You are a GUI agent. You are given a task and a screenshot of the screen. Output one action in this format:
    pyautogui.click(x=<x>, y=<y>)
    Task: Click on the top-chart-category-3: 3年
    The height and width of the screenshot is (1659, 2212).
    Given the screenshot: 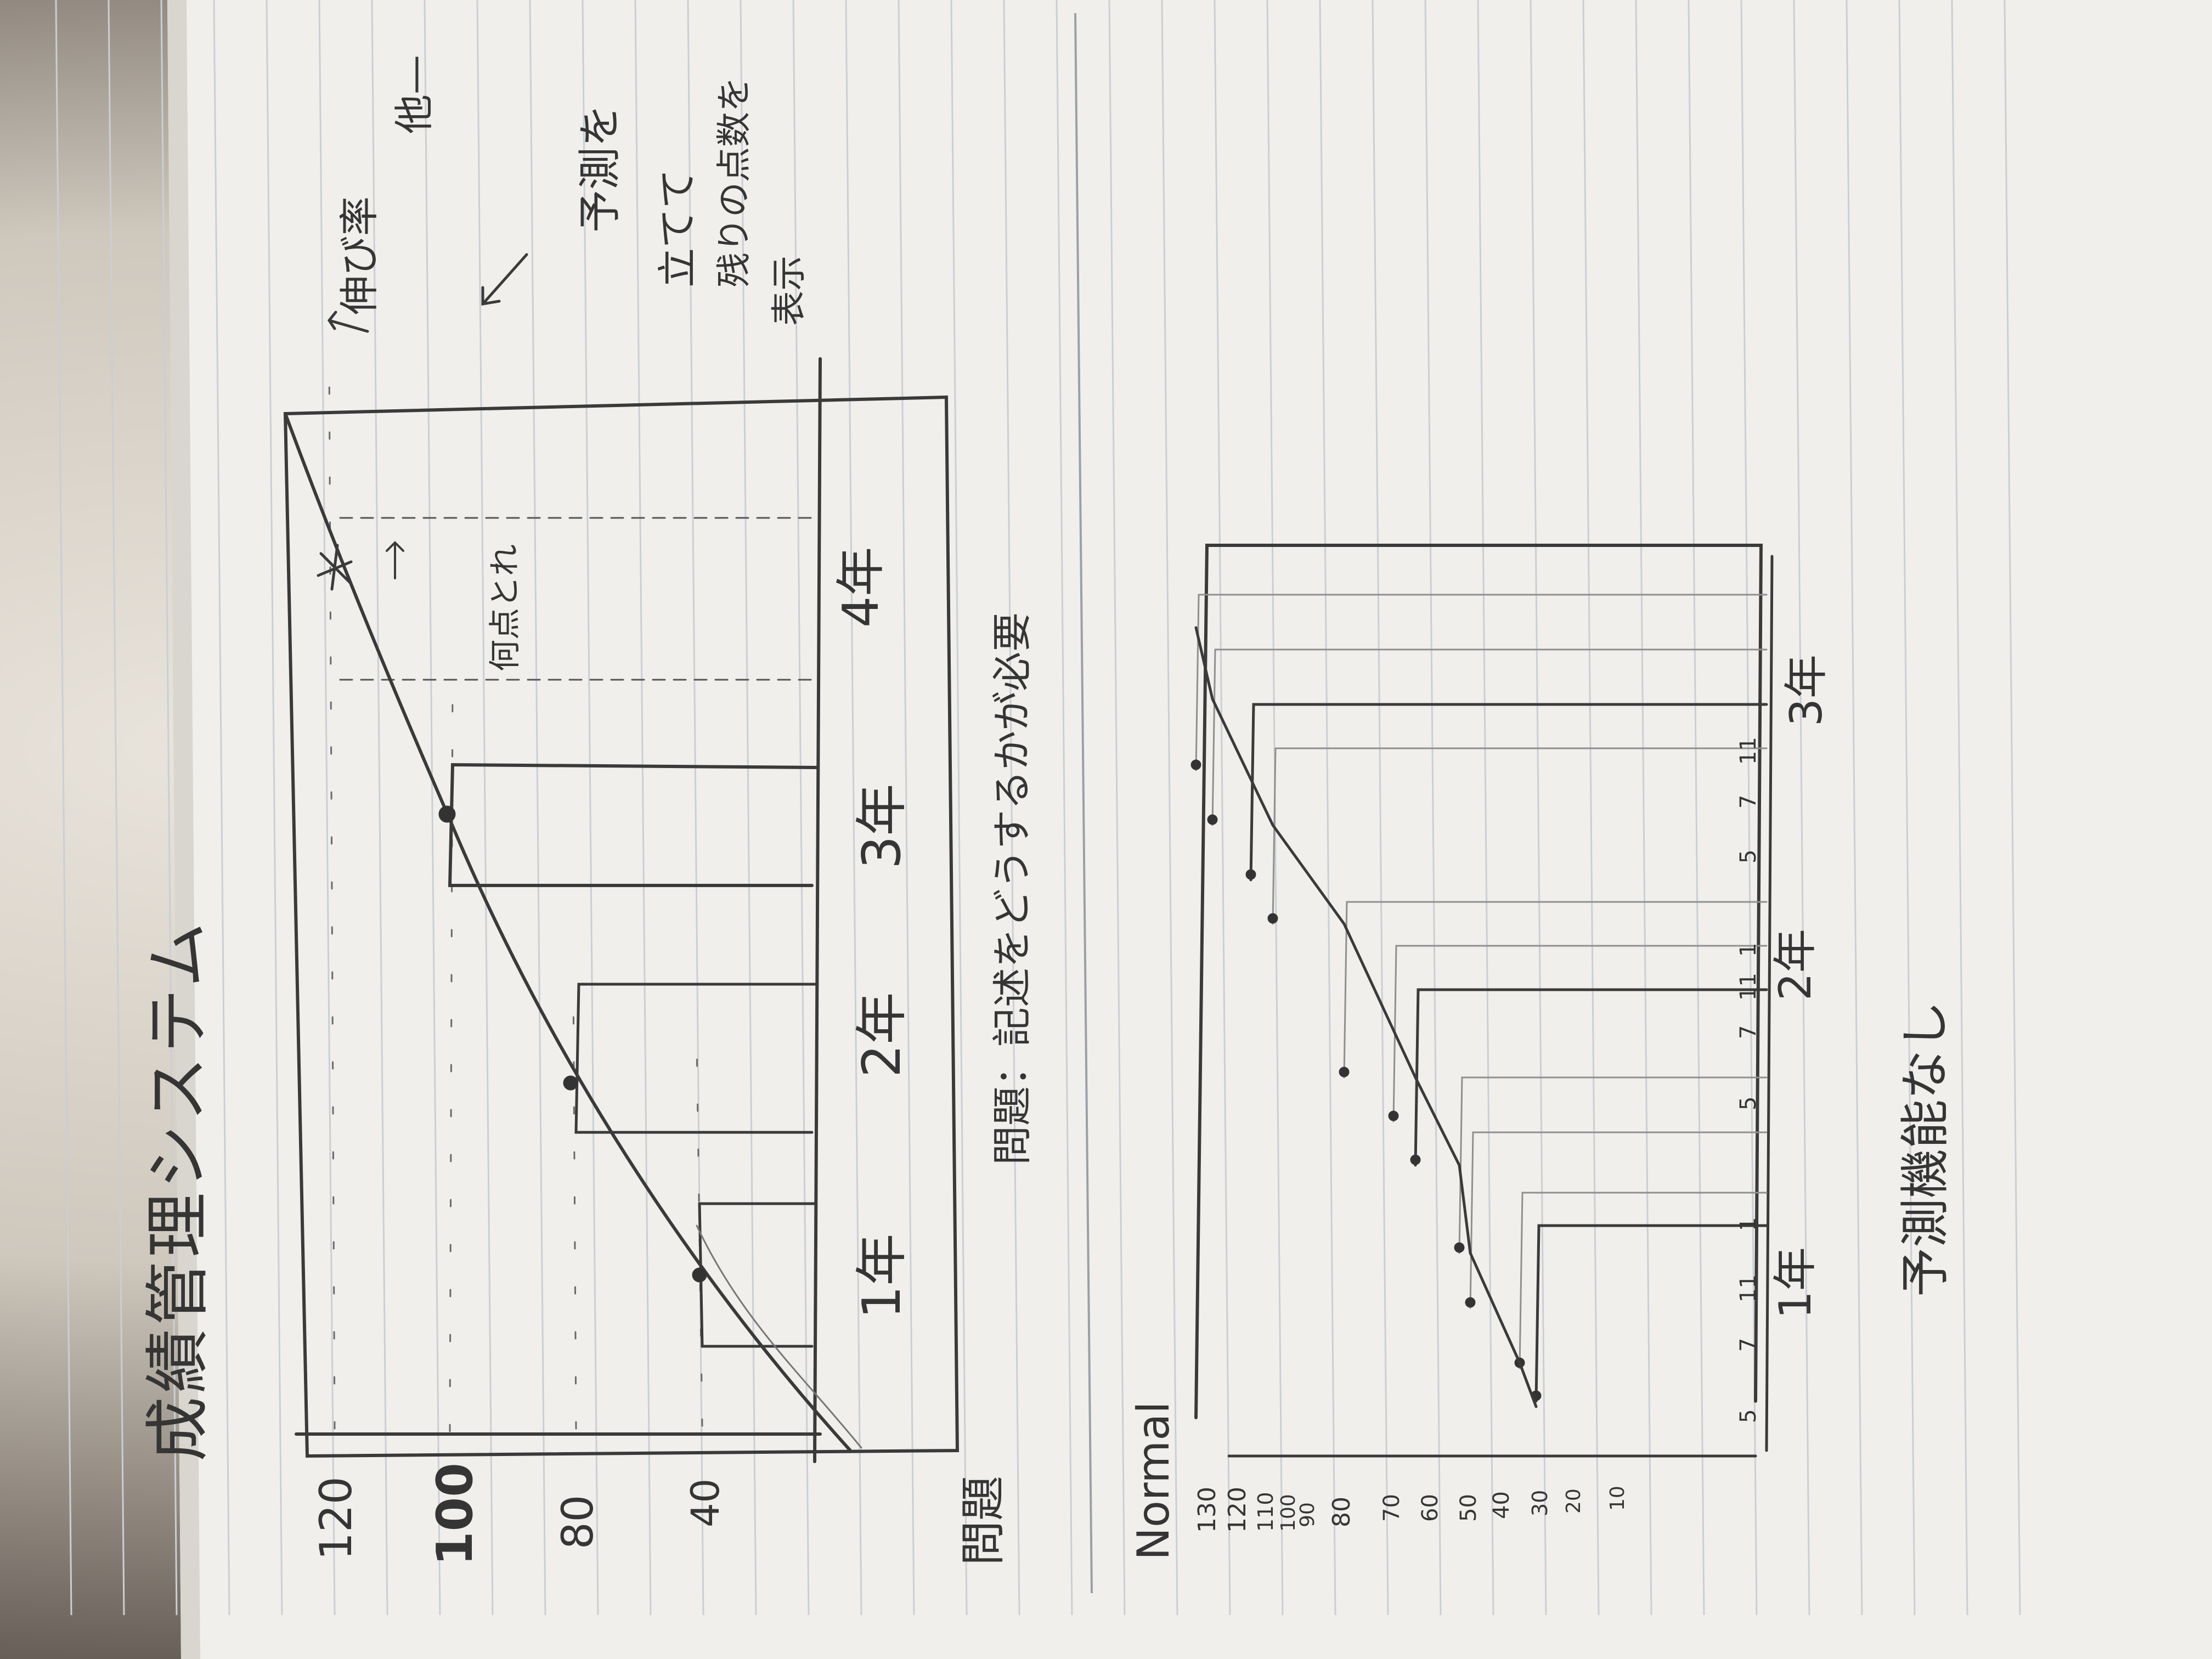 What is the action you would take?
    pyautogui.click(x=882, y=826)
    